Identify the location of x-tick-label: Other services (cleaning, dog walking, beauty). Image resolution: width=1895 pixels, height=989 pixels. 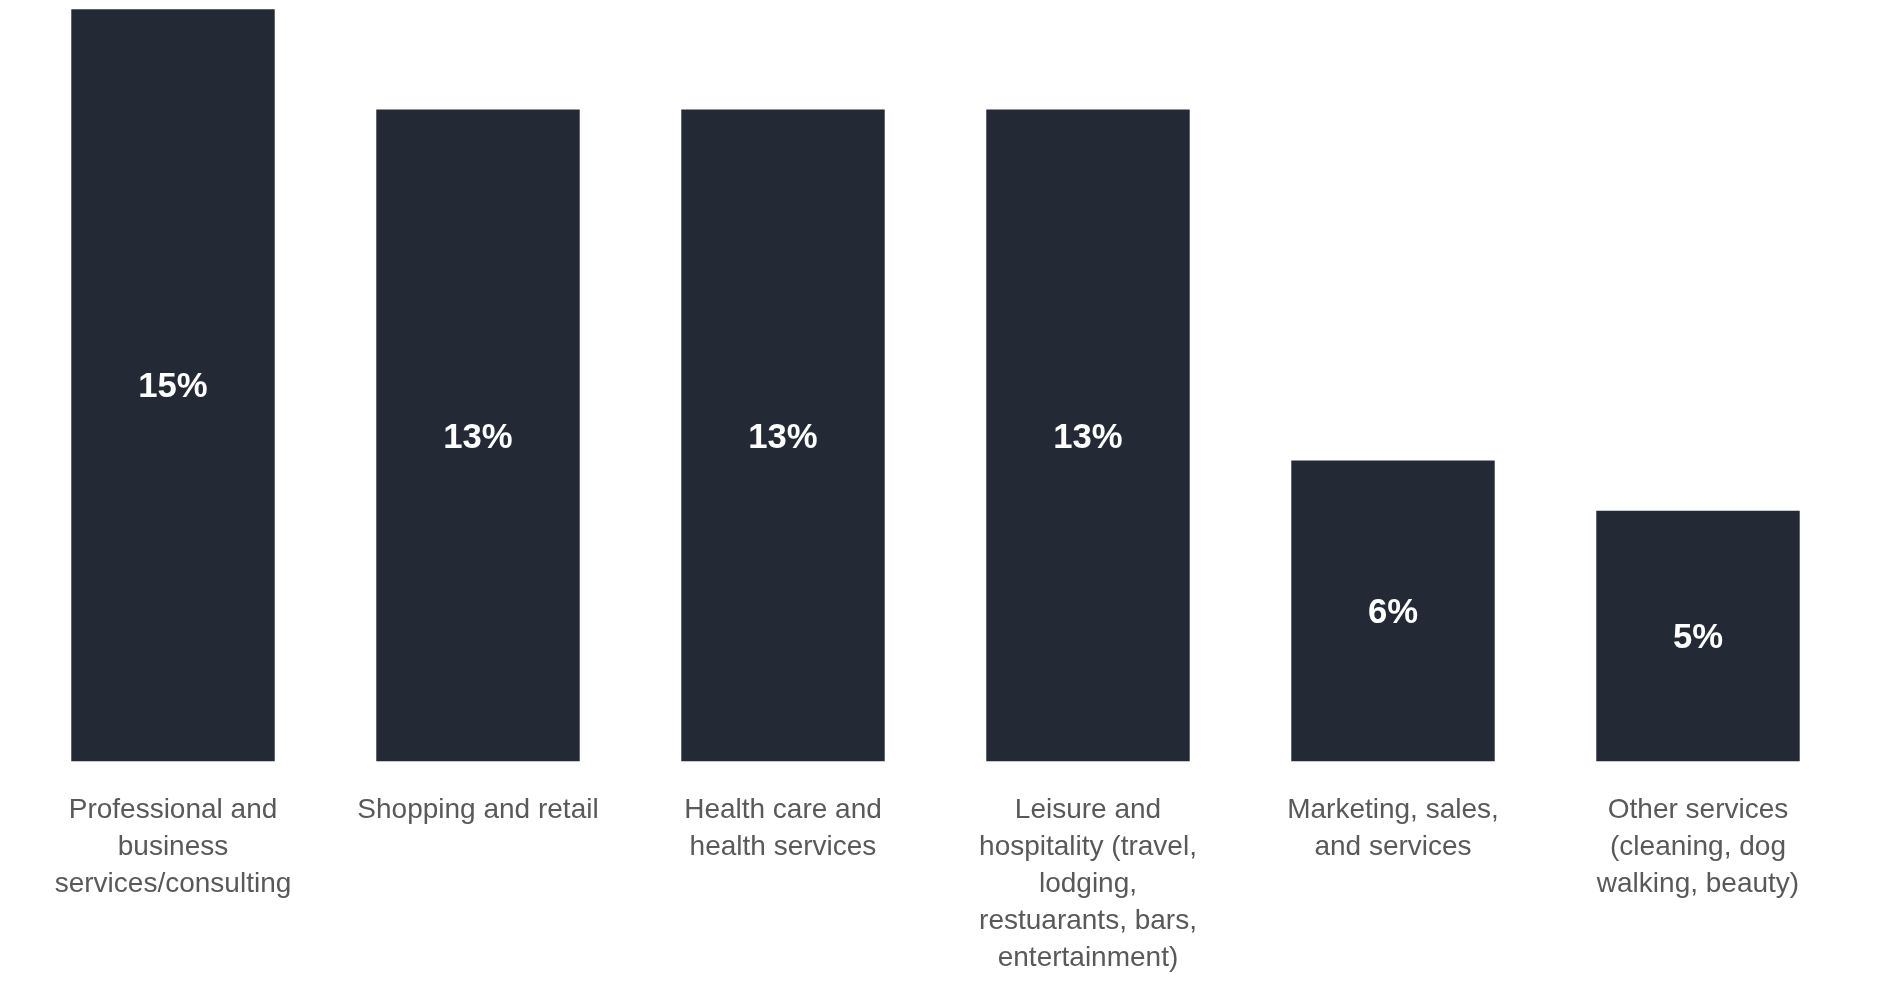
(1697, 845).